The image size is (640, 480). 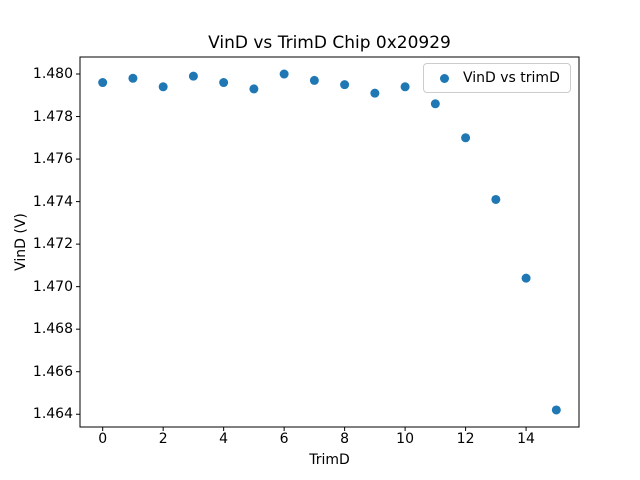 I want to click on y-tick-label: 1.466, so click(x=52, y=371).